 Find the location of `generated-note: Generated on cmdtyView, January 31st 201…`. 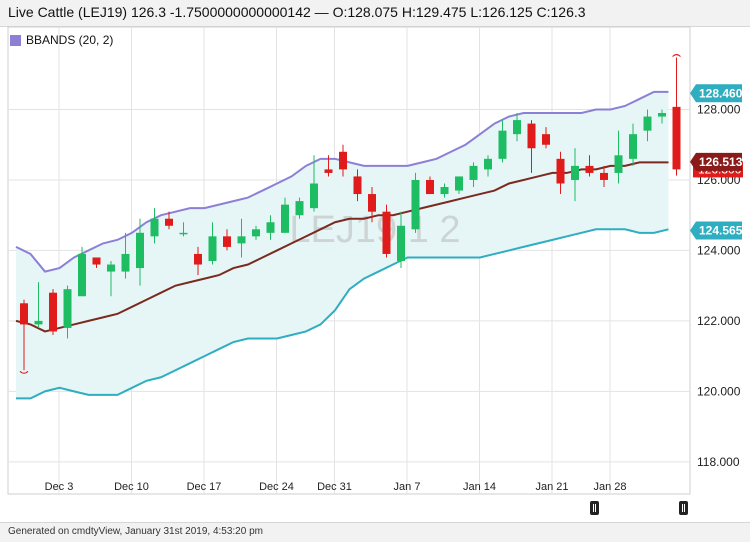

generated-note: Generated on cmdtyView, January 31st 201… is located at coordinates (135, 531).